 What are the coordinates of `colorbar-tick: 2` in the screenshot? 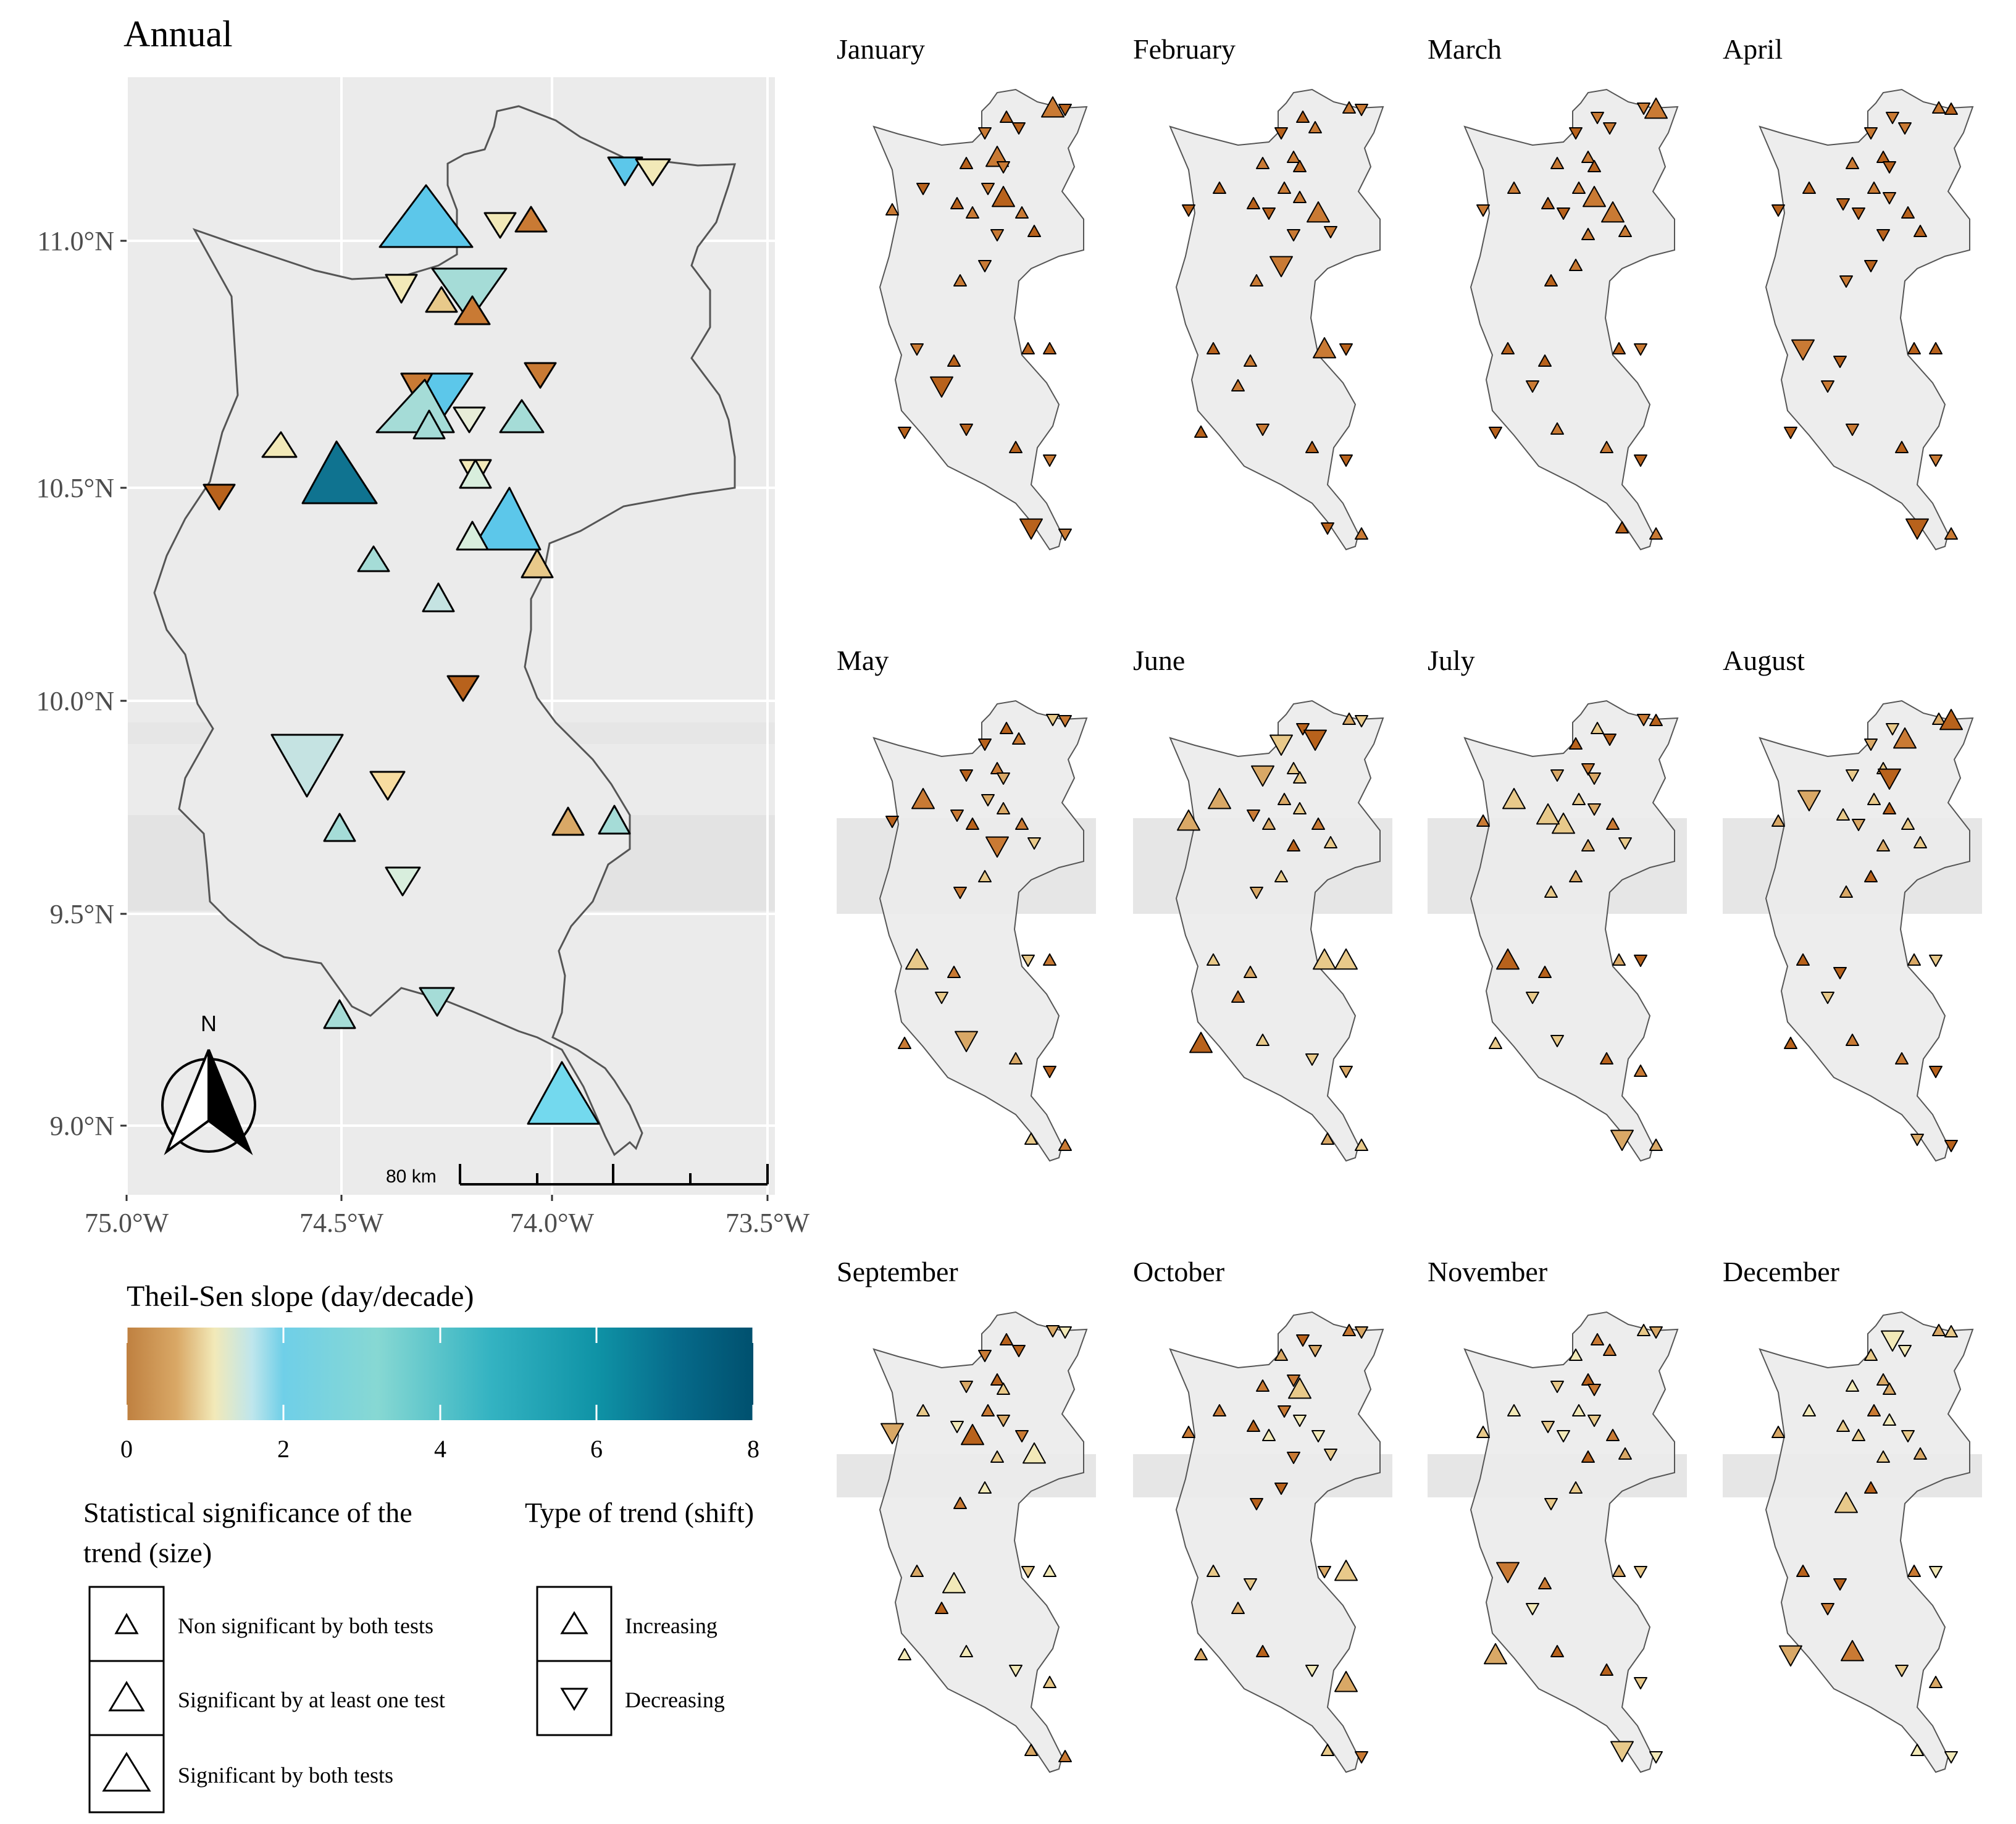 It's located at (283, 1449).